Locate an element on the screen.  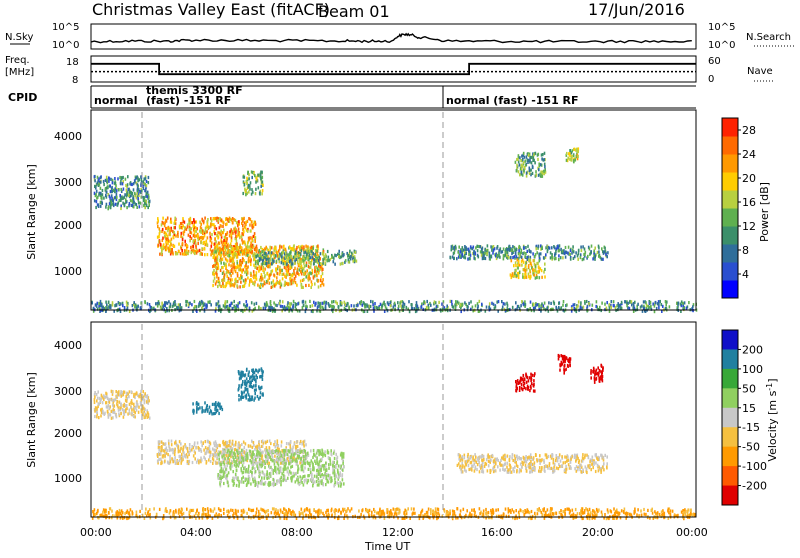
power-cb-segment is located at coordinates (730, 181).